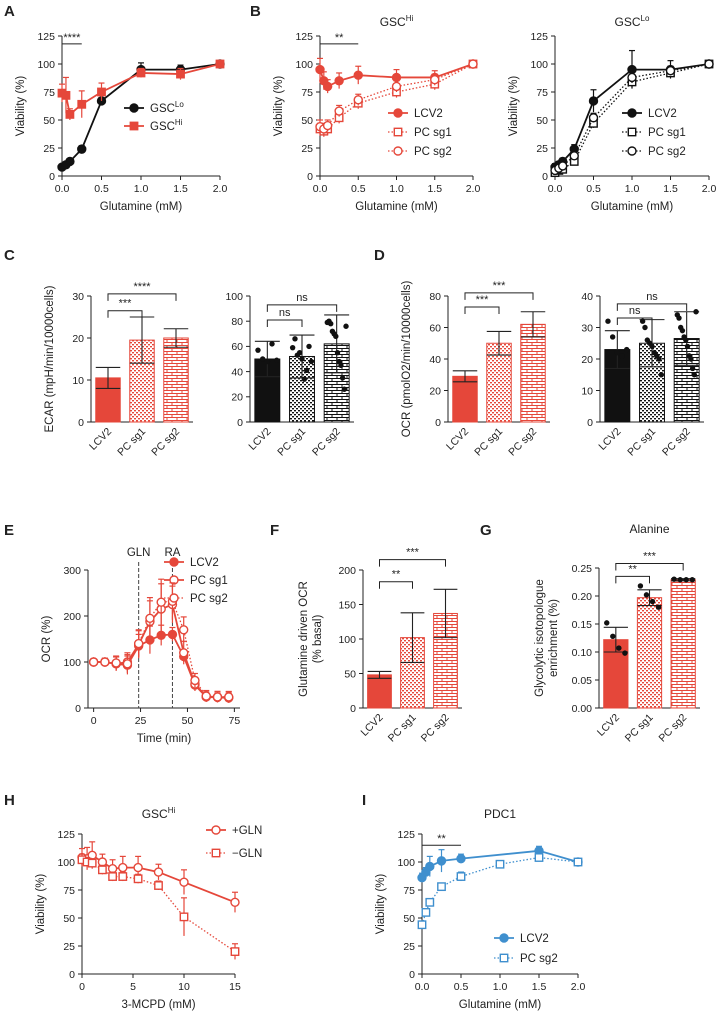 This screenshot has width=720, height=1018. I want to click on x-tick-label: PC sg2, so click(435, 728).